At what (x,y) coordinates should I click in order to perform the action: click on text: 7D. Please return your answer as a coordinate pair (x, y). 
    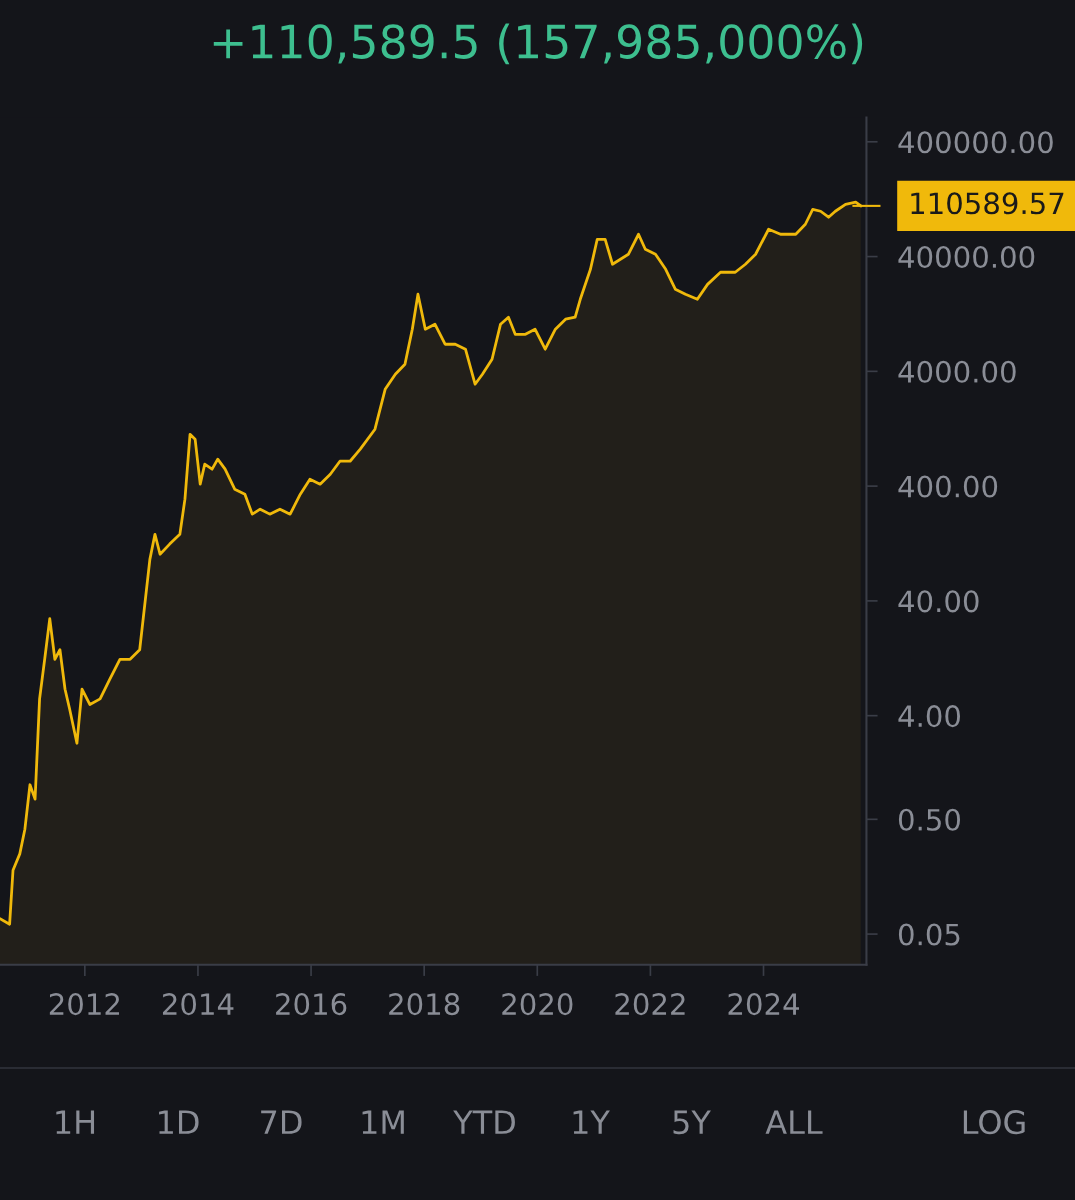
    Looking at the image, I should click on (281, 1122).